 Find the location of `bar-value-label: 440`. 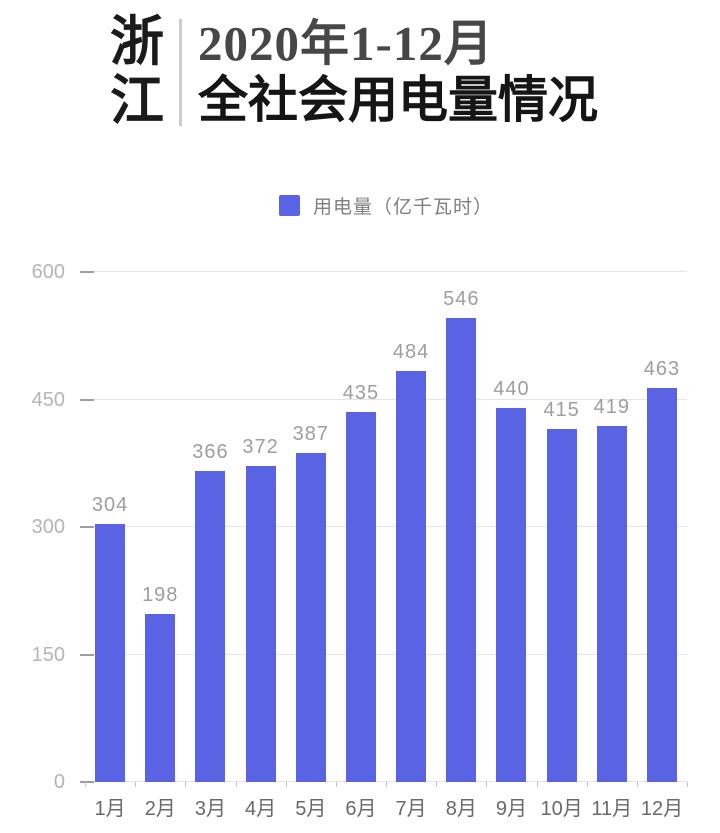

bar-value-label: 440 is located at coordinates (511, 389).